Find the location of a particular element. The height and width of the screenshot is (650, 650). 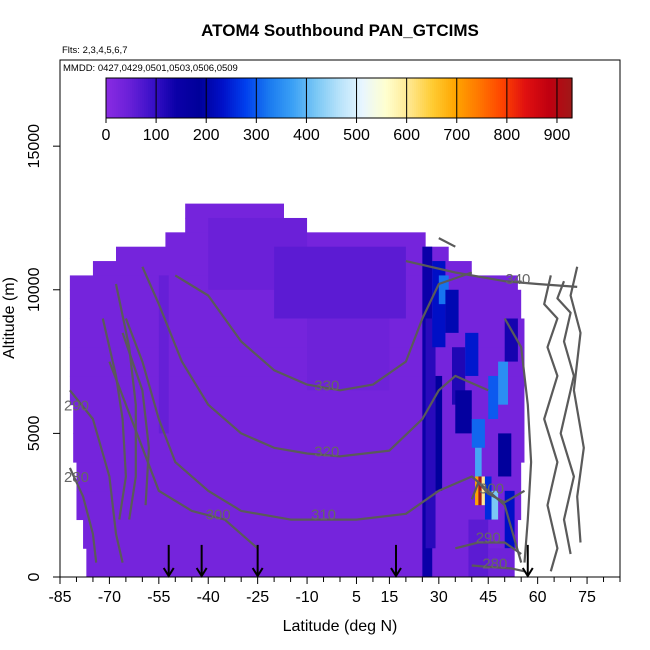

x-tick-label: -70 is located at coordinates (109, 597).